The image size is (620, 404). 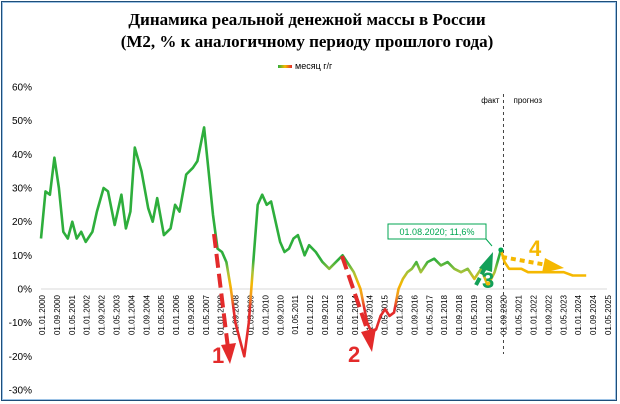 What do you see at coordinates (22, 88) in the screenshot?
I see `y-tick-label: 60%` at bounding box center [22, 88].